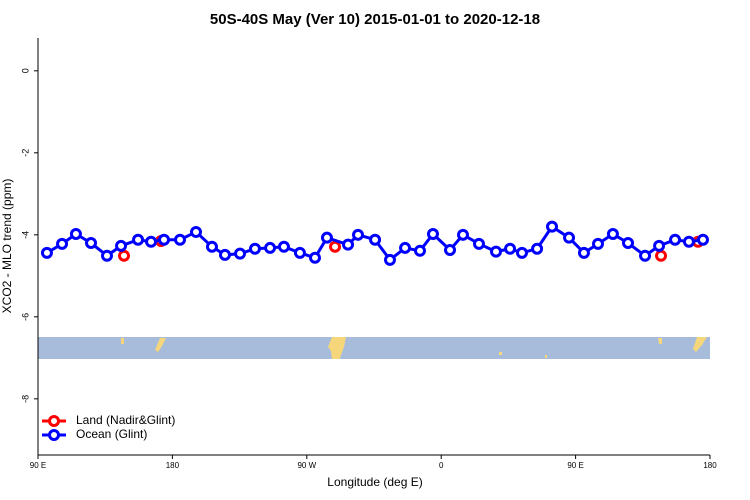  What do you see at coordinates (306, 465) in the screenshot?
I see `x-tick-label: 90 W` at bounding box center [306, 465].